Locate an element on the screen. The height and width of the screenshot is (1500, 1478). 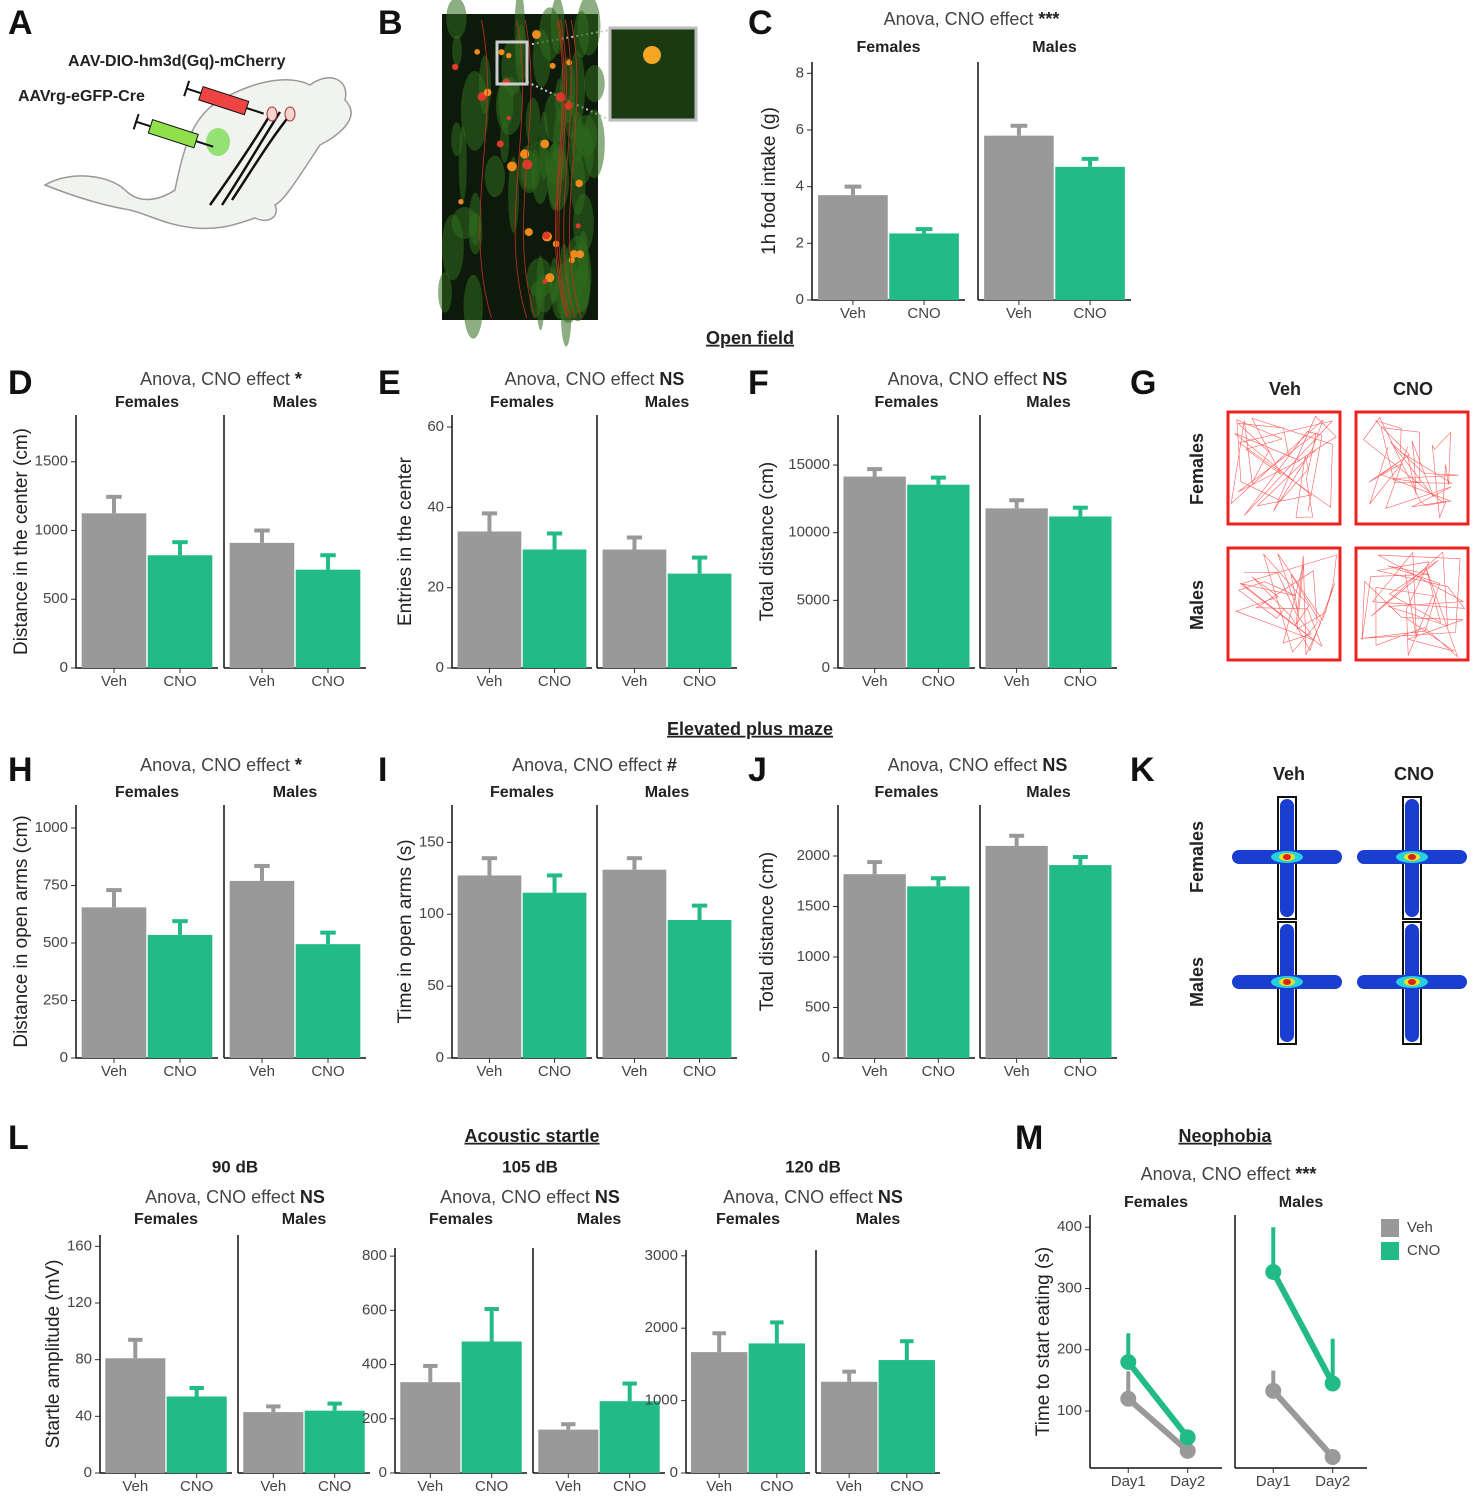
panel-letter: B is located at coordinates (390, 23).